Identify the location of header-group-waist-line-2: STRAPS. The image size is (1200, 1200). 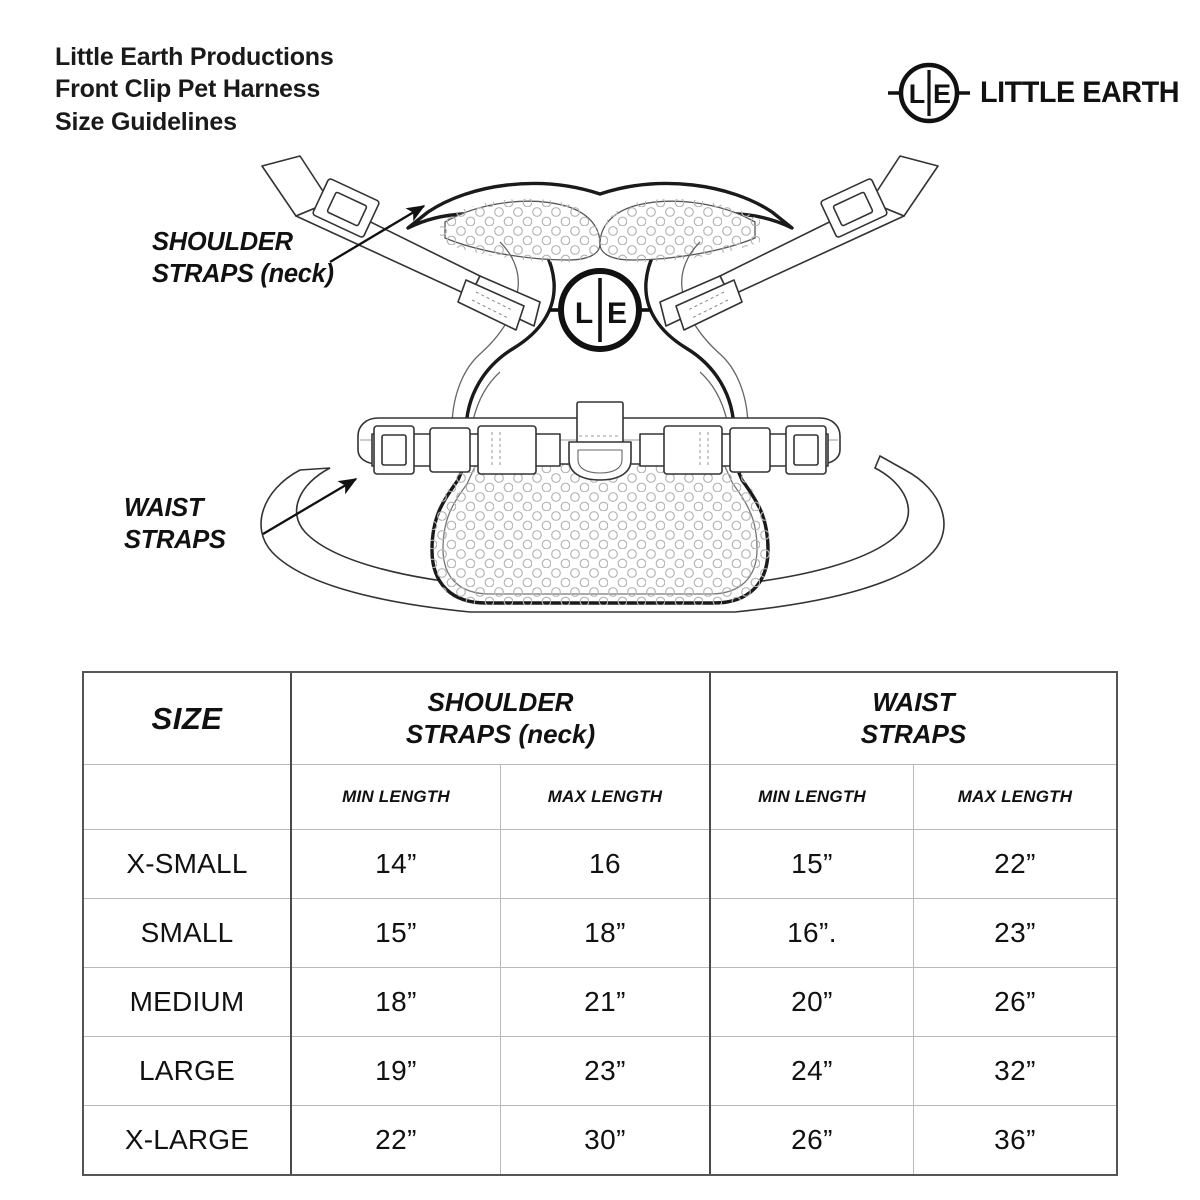
(913, 733).